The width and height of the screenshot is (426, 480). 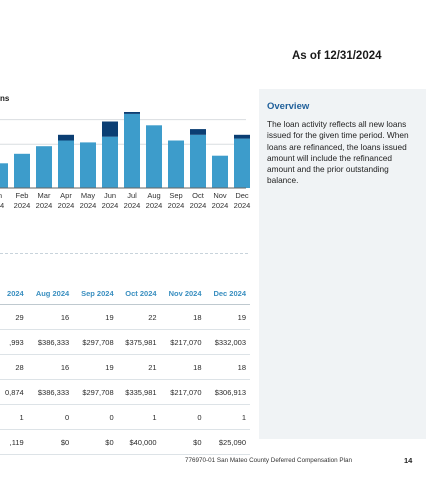 What do you see at coordinates (66, 195) in the screenshot?
I see `x-tick-label: Apr` at bounding box center [66, 195].